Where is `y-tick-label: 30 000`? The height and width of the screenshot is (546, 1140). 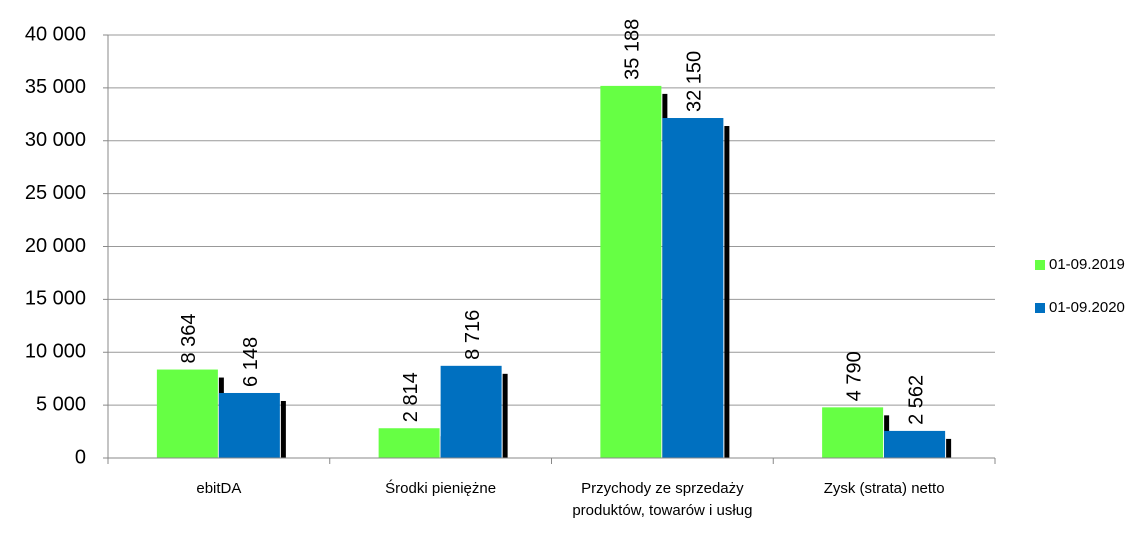
y-tick-label: 30 000 is located at coordinates (55, 140).